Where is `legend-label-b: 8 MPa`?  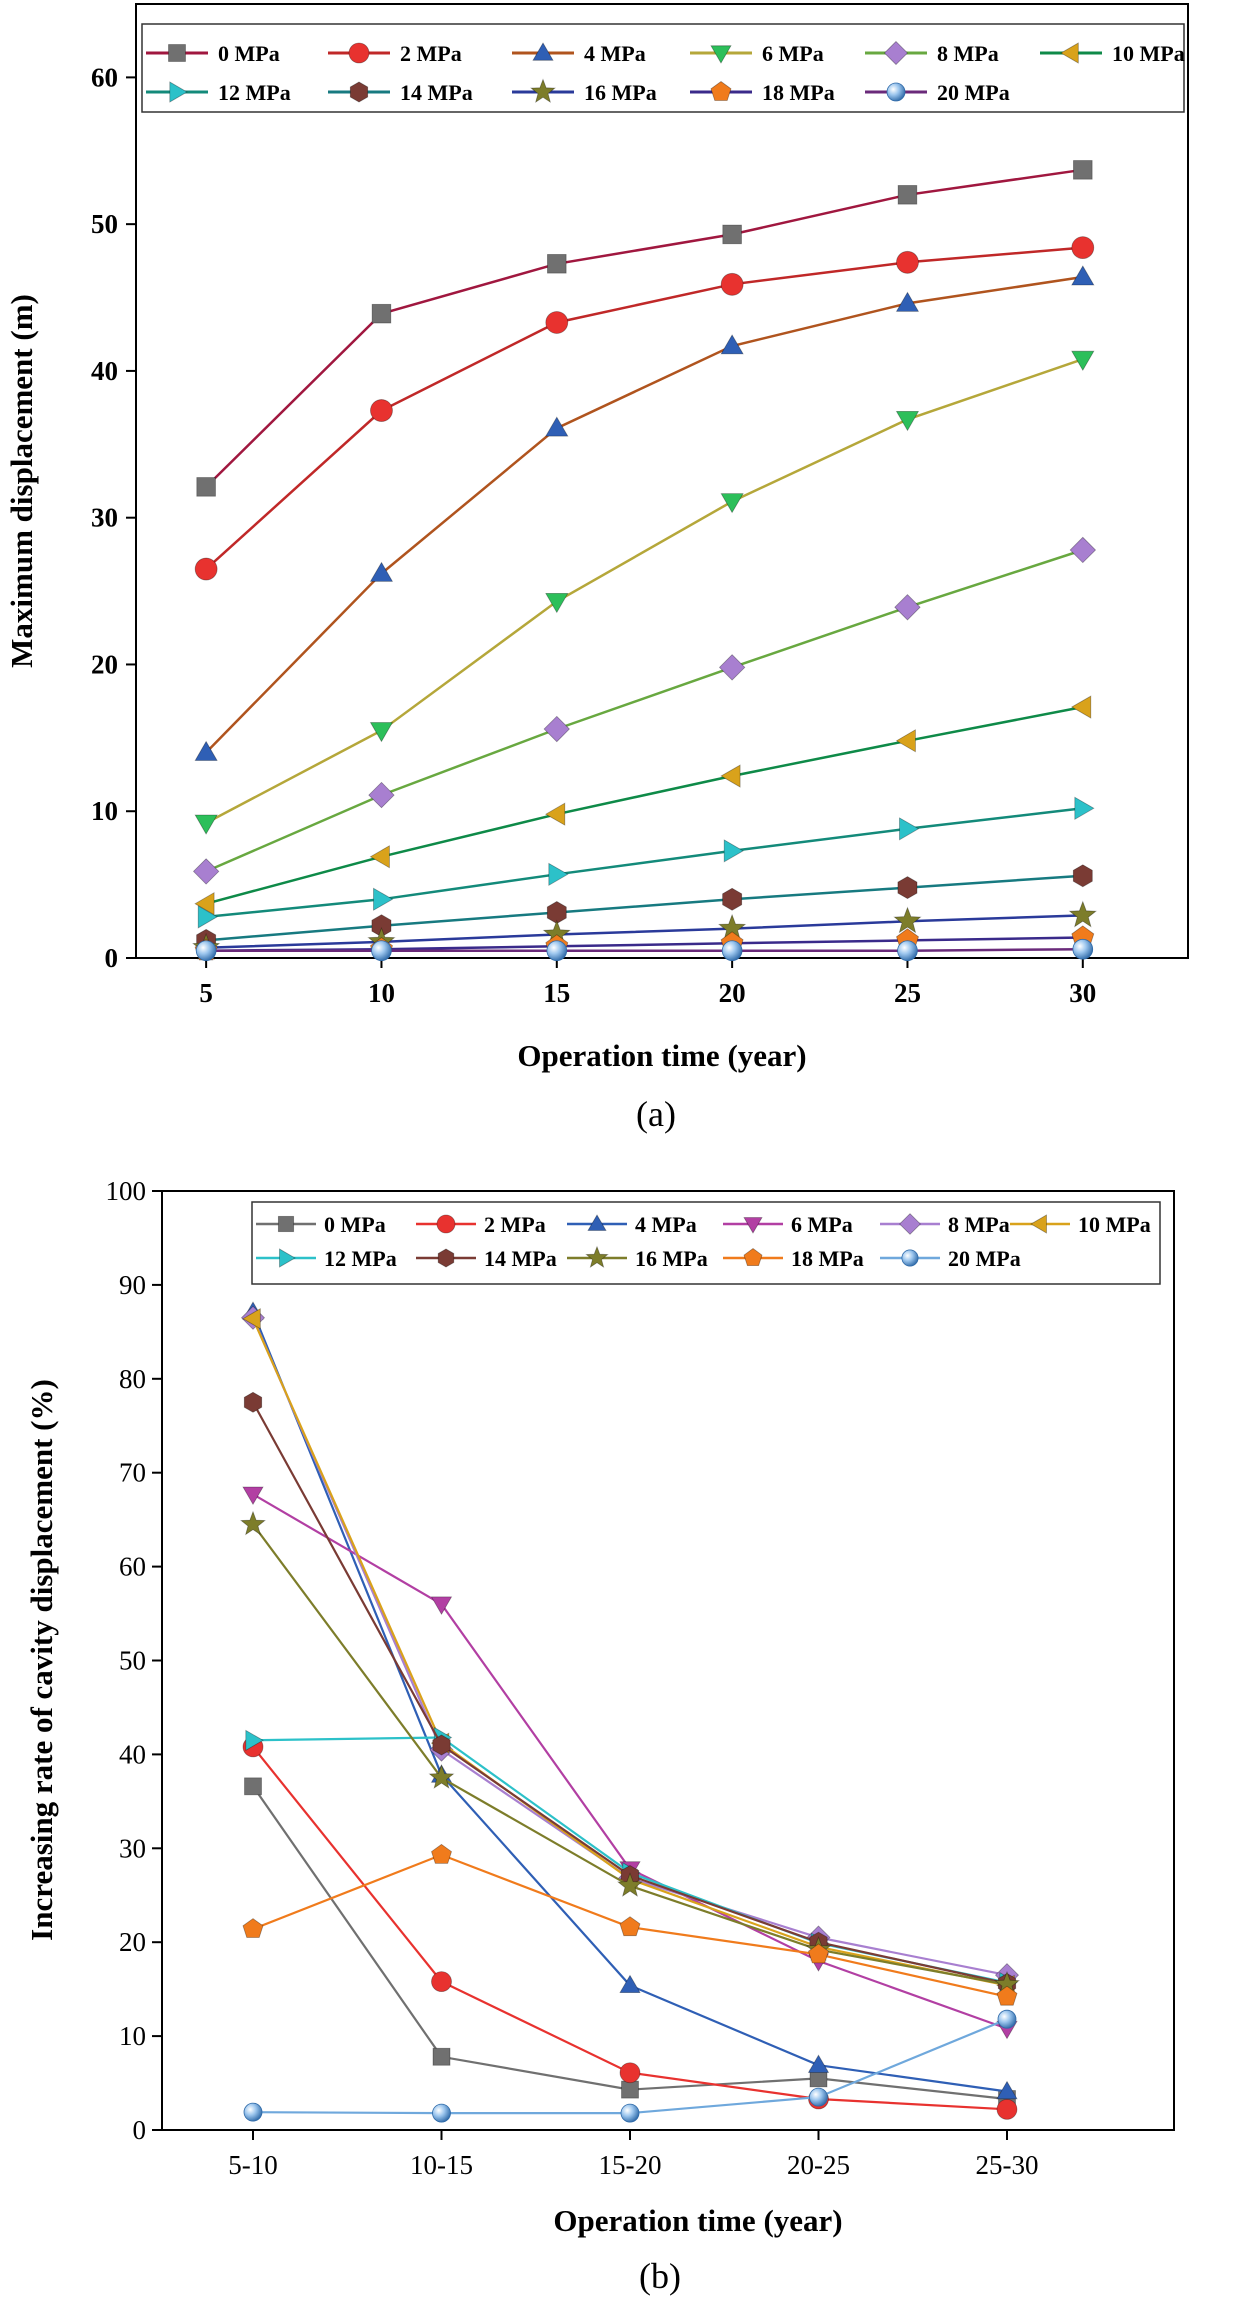 legend-label-b: 8 MPa is located at coordinates (979, 1224).